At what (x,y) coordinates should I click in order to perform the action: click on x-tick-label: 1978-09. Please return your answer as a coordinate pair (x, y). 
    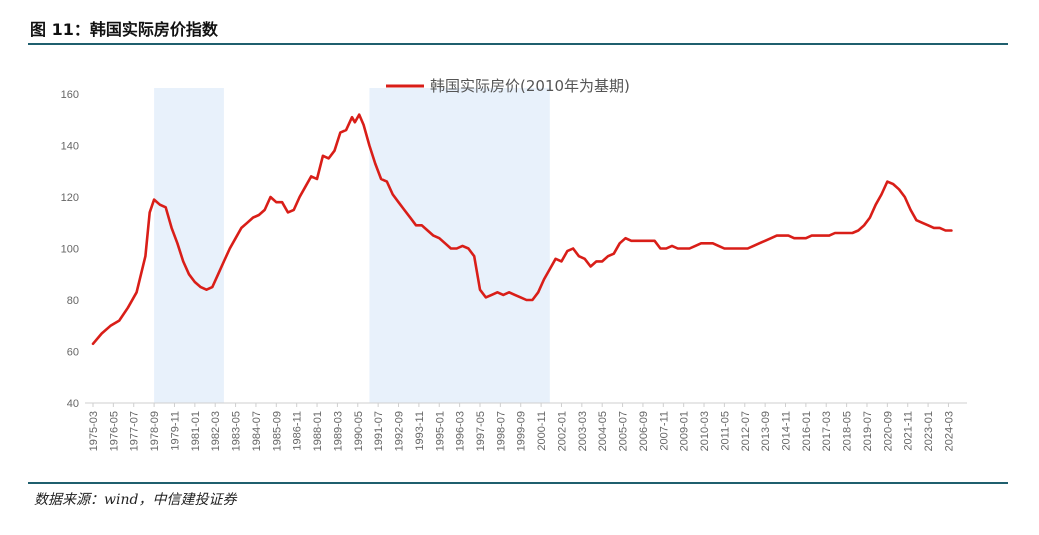
    Looking at the image, I should click on (155, 431).